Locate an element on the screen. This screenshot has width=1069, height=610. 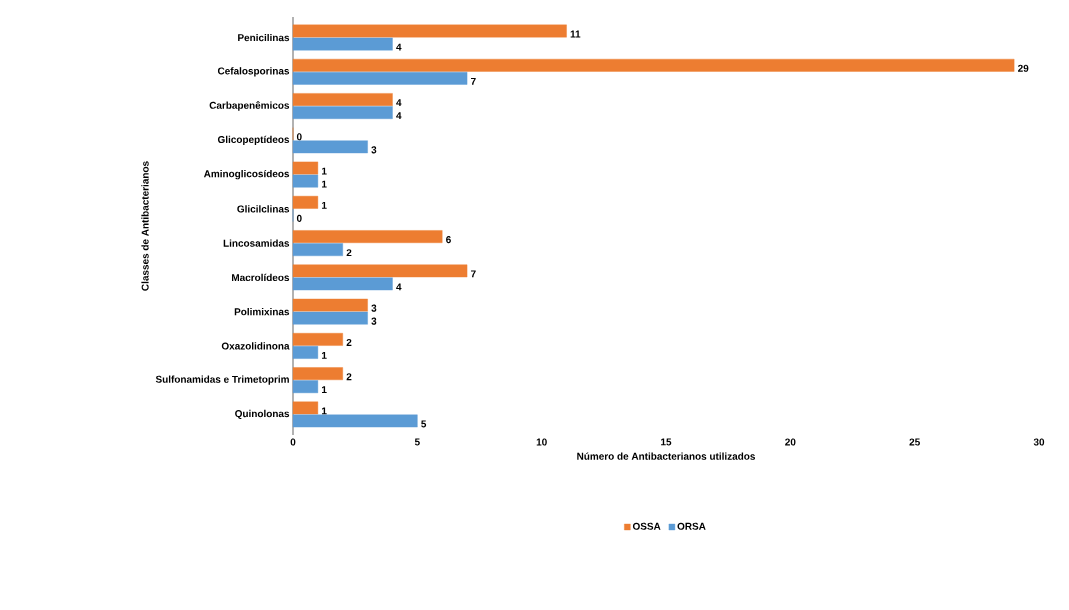
x-tick-label: 10 is located at coordinates (541, 442).